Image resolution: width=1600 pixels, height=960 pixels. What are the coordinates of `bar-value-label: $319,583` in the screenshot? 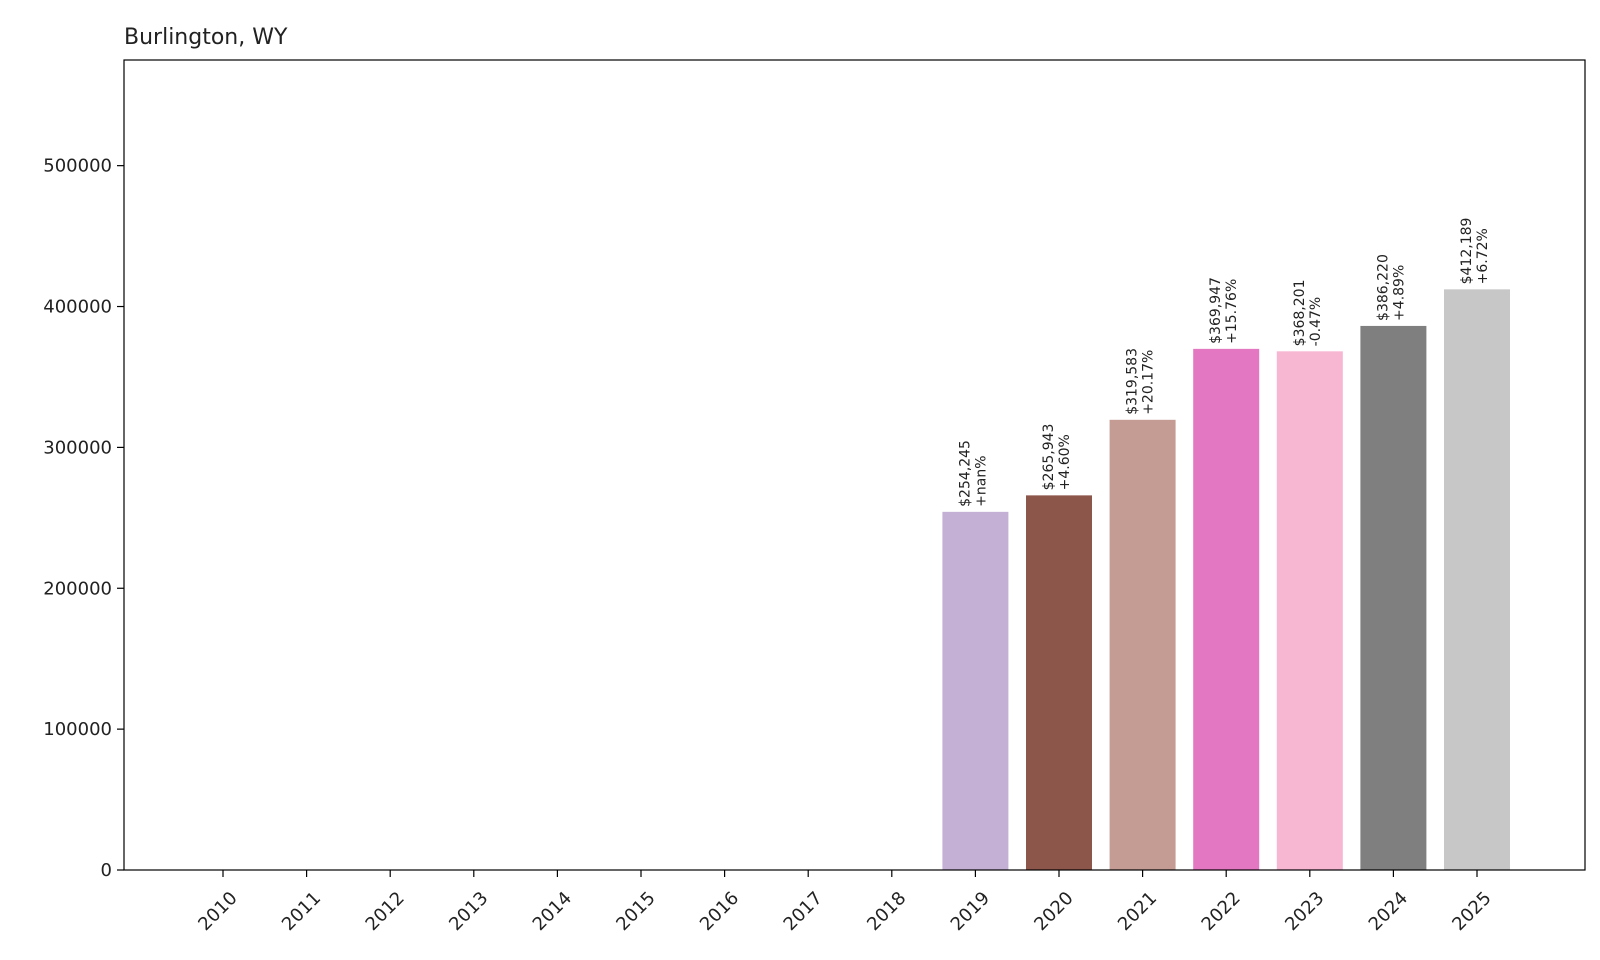 It's located at (1133, 381).